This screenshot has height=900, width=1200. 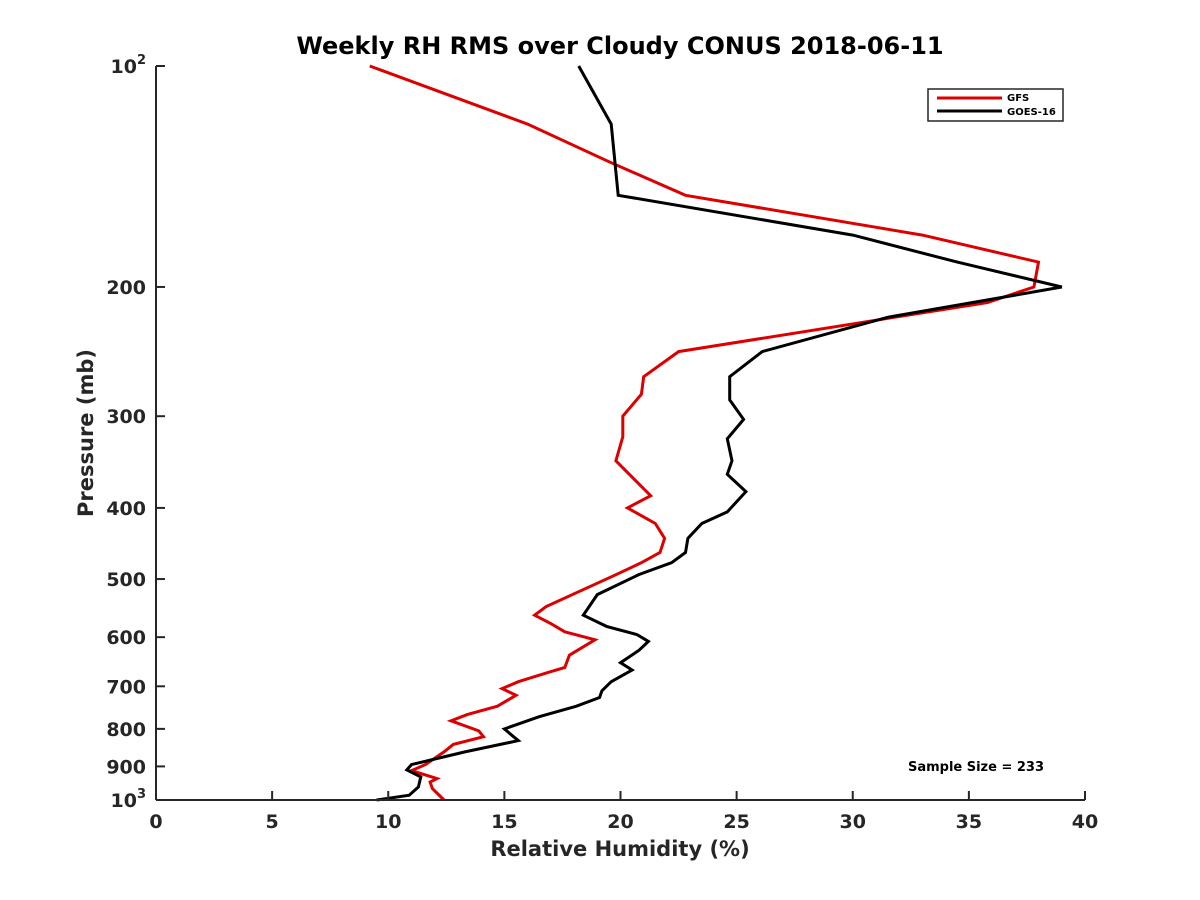 I want to click on x-tick-label: 30, so click(x=853, y=822).